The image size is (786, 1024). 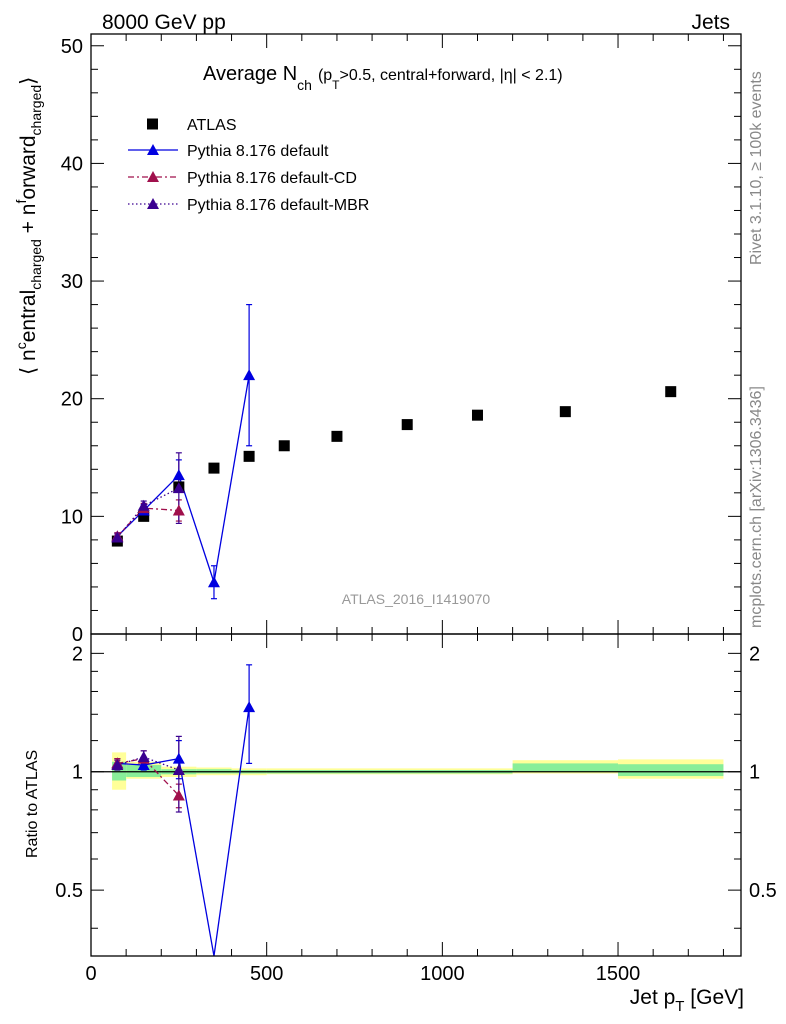 I want to click on y-tick-label: 50, so click(x=72, y=47).